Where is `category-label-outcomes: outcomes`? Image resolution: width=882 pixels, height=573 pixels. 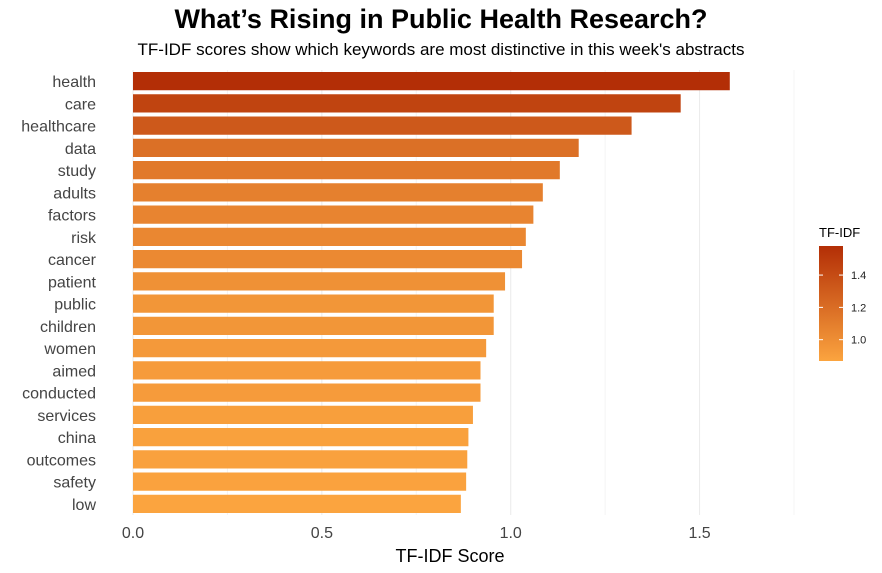
category-label-outcomes: outcomes is located at coordinates (61, 460).